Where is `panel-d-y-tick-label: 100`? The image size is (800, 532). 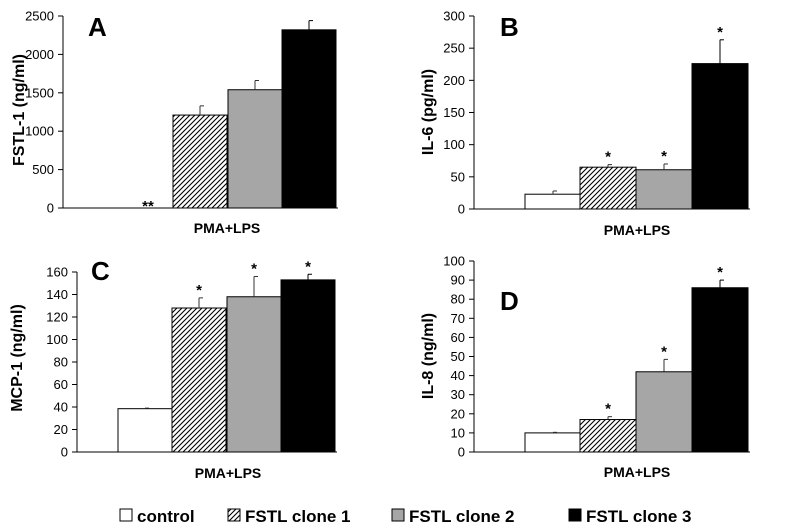 panel-d-y-tick-label: 100 is located at coordinates (454, 261).